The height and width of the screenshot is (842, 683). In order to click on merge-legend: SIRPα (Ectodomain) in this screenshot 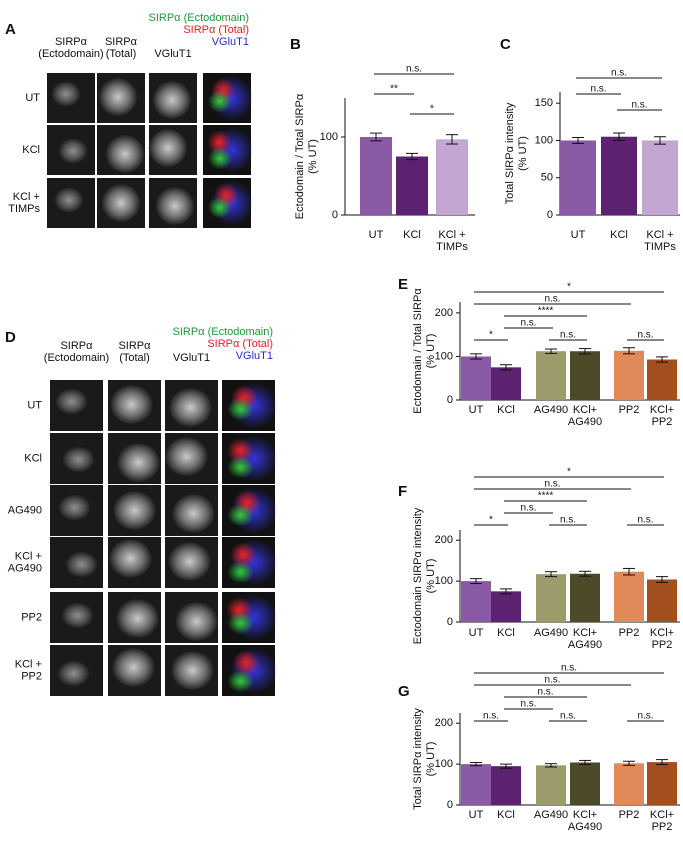, I will do `click(198, 18)`.